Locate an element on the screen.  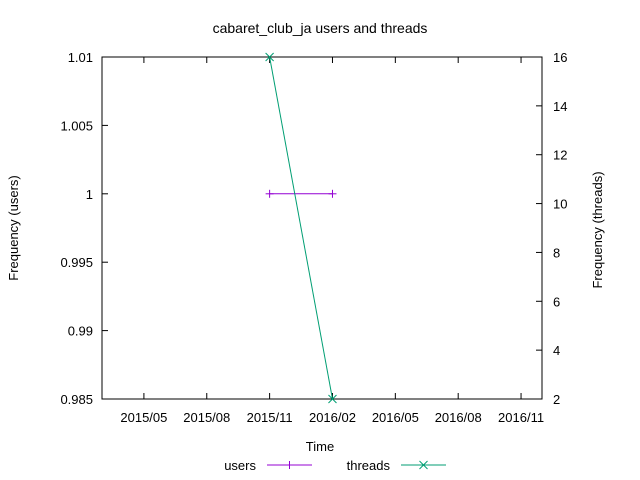
left-y-tick-label: 1 is located at coordinates (89, 194).